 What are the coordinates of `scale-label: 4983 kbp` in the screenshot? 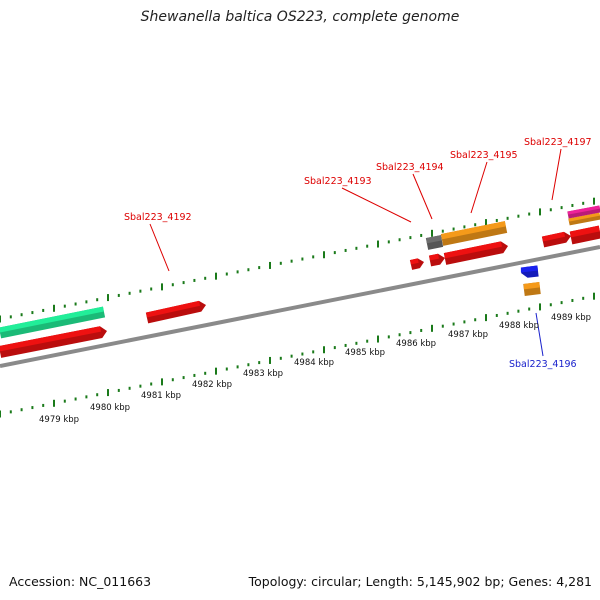 It's located at (263, 374).